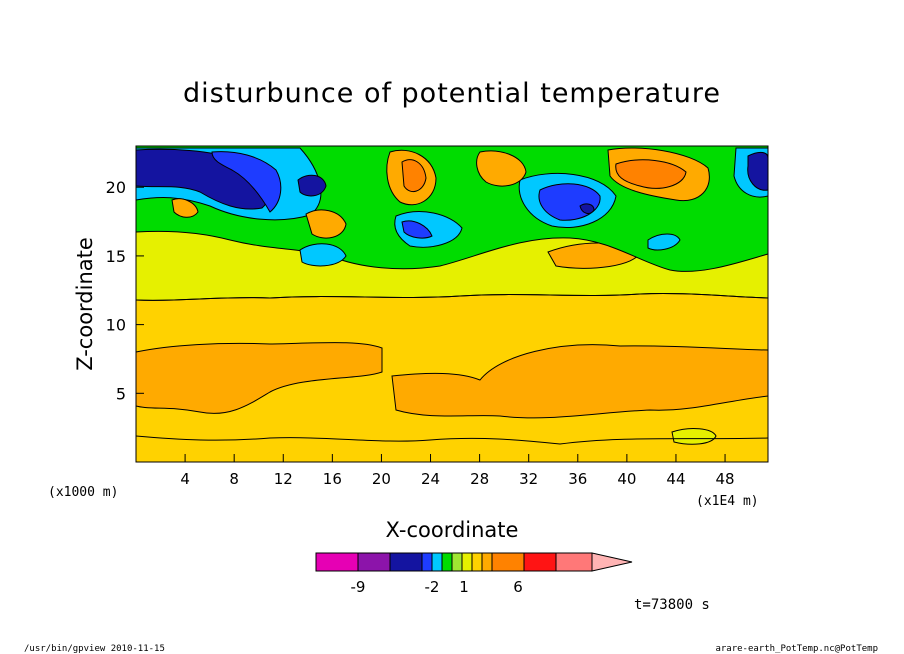 The image size is (904, 654). Describe the element at coordinates (518, 587) in the screenshot. I see `colorbar-tick-label: 6` at that location.